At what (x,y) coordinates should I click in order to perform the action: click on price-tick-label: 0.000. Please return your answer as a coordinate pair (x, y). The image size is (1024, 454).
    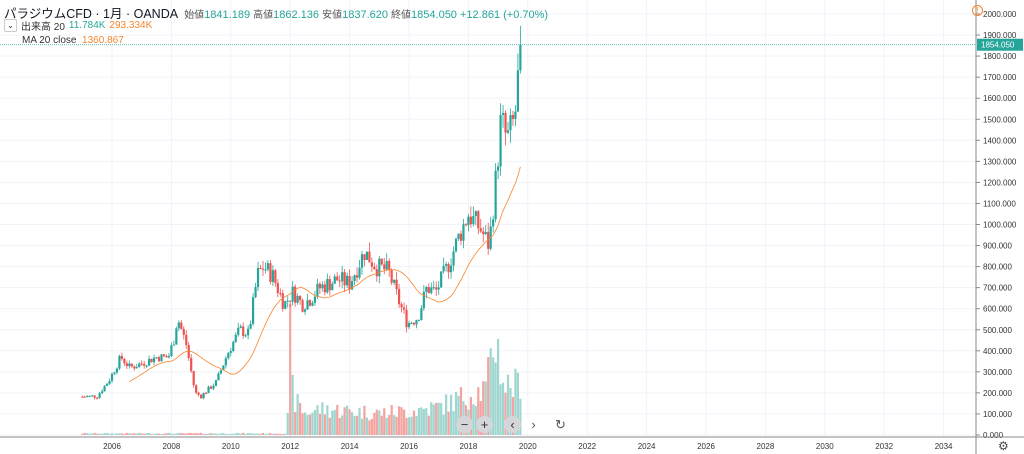
    Looking at the image, I should click on (993, 435).